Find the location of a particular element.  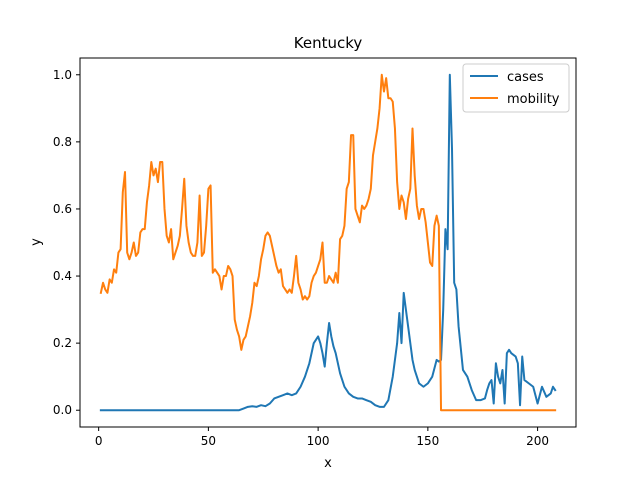

y-tick-label: 0.8 is located at coordinates (62, 142).